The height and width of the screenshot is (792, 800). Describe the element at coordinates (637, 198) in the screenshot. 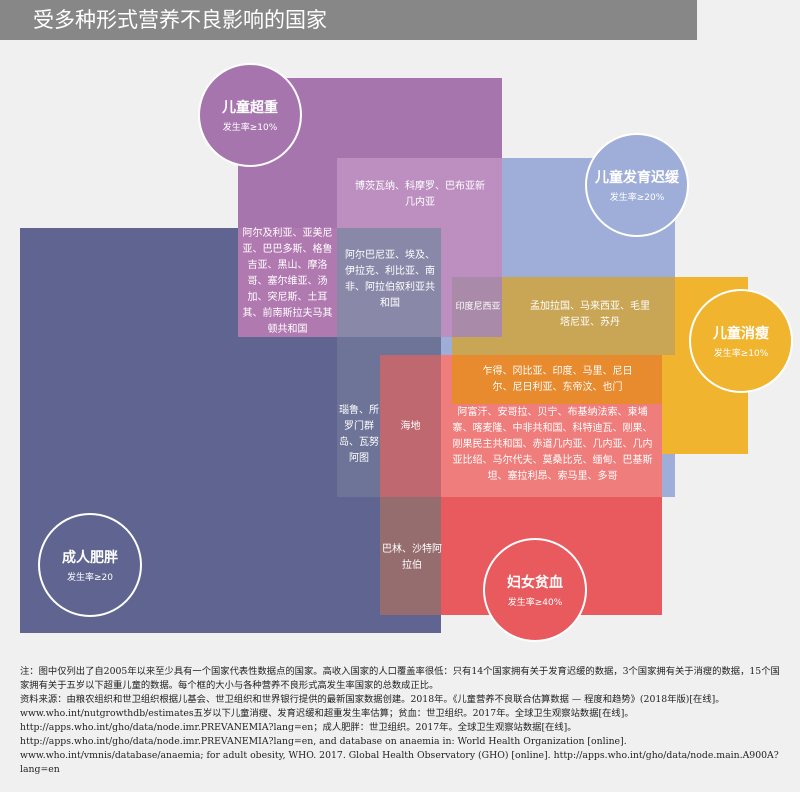

I see `category-rate: 发生率≥20%` at that location.